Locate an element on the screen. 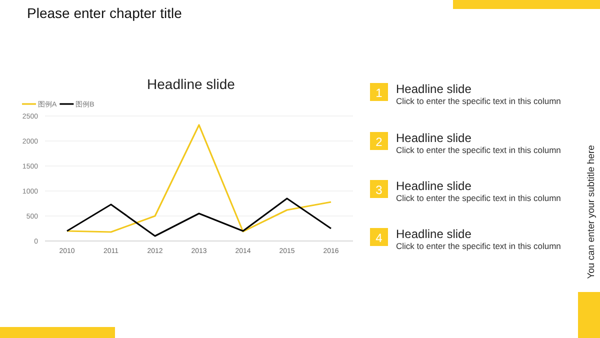 Image resolution: width=600 pixels, height=338 pixels. text: 2 is located at coordinates (379, 142).